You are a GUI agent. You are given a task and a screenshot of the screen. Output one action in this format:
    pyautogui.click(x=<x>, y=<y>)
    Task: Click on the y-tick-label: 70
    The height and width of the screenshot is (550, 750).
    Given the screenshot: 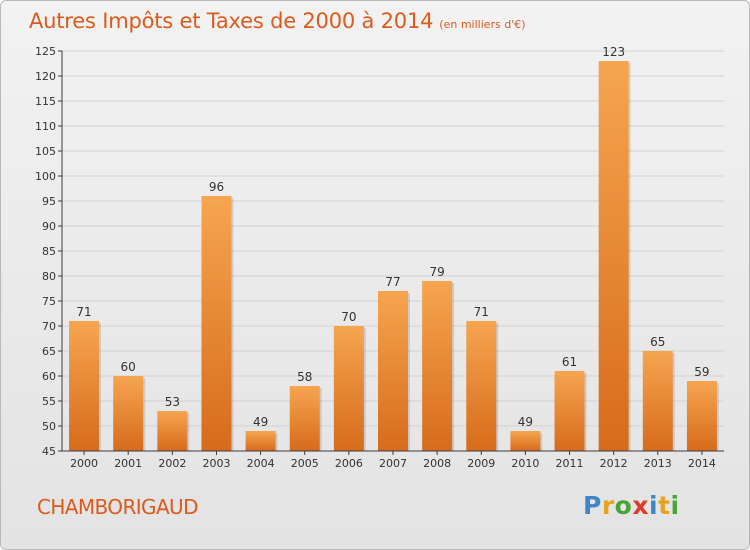 What is the action you would take?
    pyautogui.click(x=49, y=326)
    